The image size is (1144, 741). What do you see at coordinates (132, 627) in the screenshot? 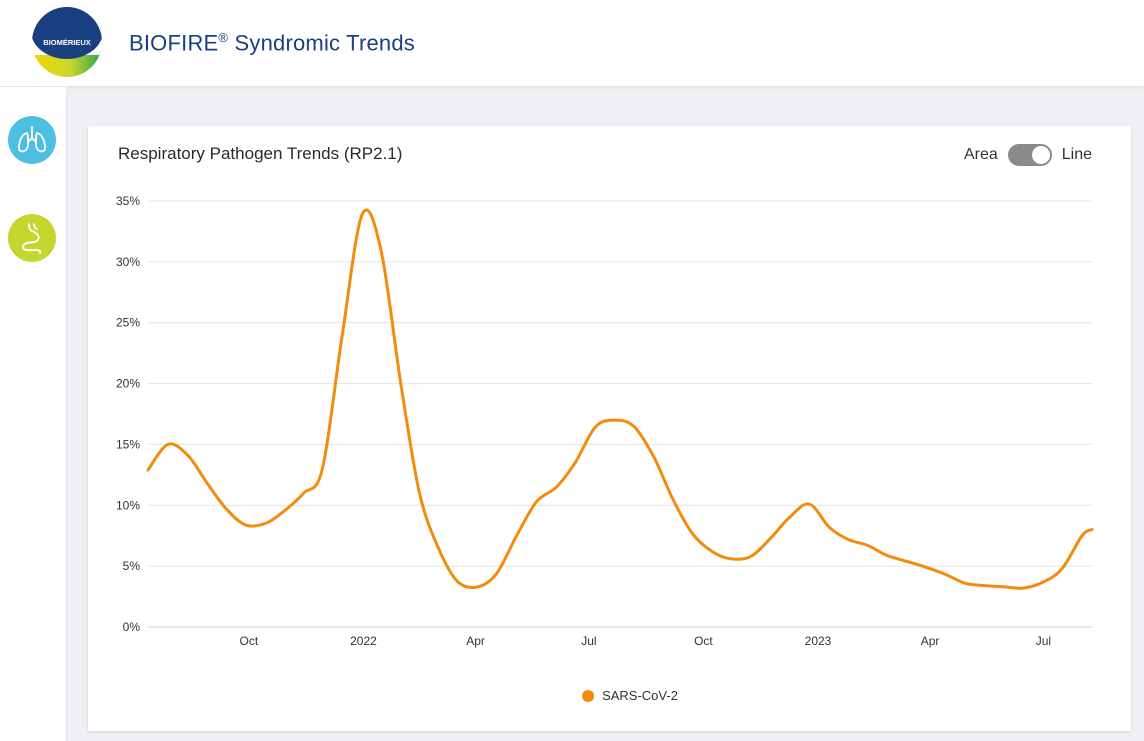
I see `y-tick-label: 0%` at bounding box center [132, 627].